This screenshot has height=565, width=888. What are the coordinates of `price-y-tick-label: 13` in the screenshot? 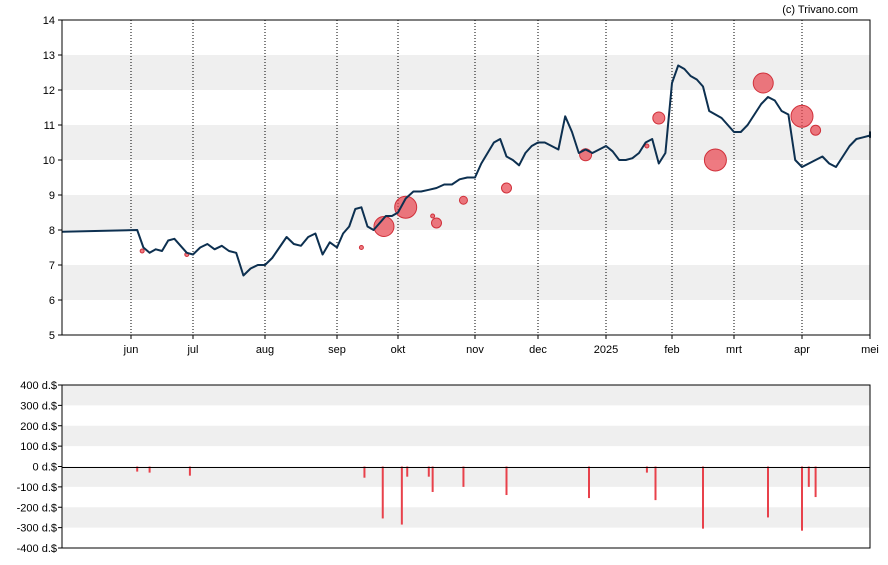 It's located at (49, 56).